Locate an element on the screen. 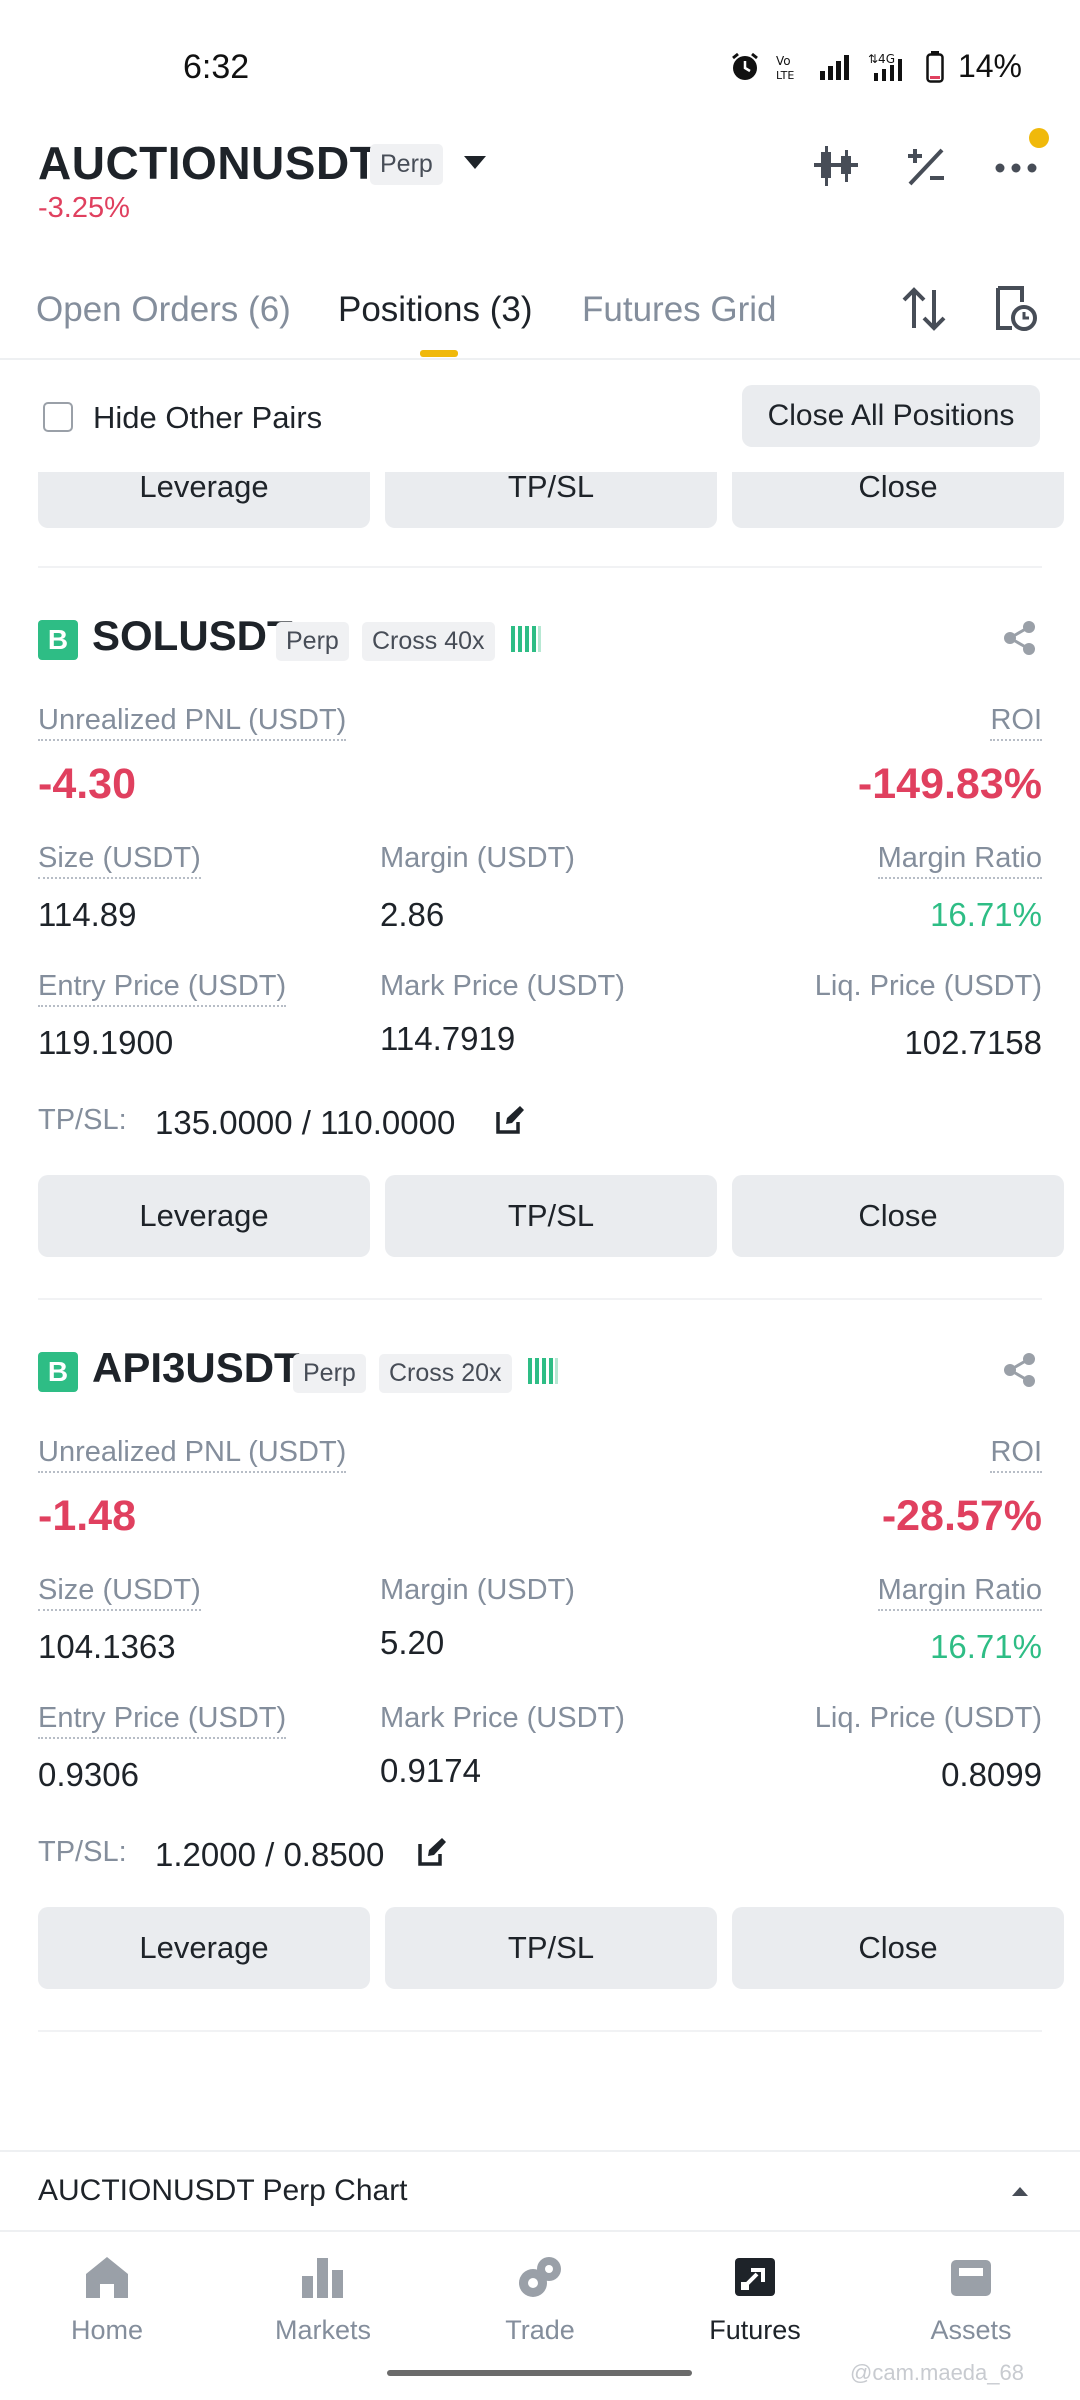 The height and width of the screenshot is (2400, 1080). tab-positions: Positions (3) is located at coordinates (435, 309).